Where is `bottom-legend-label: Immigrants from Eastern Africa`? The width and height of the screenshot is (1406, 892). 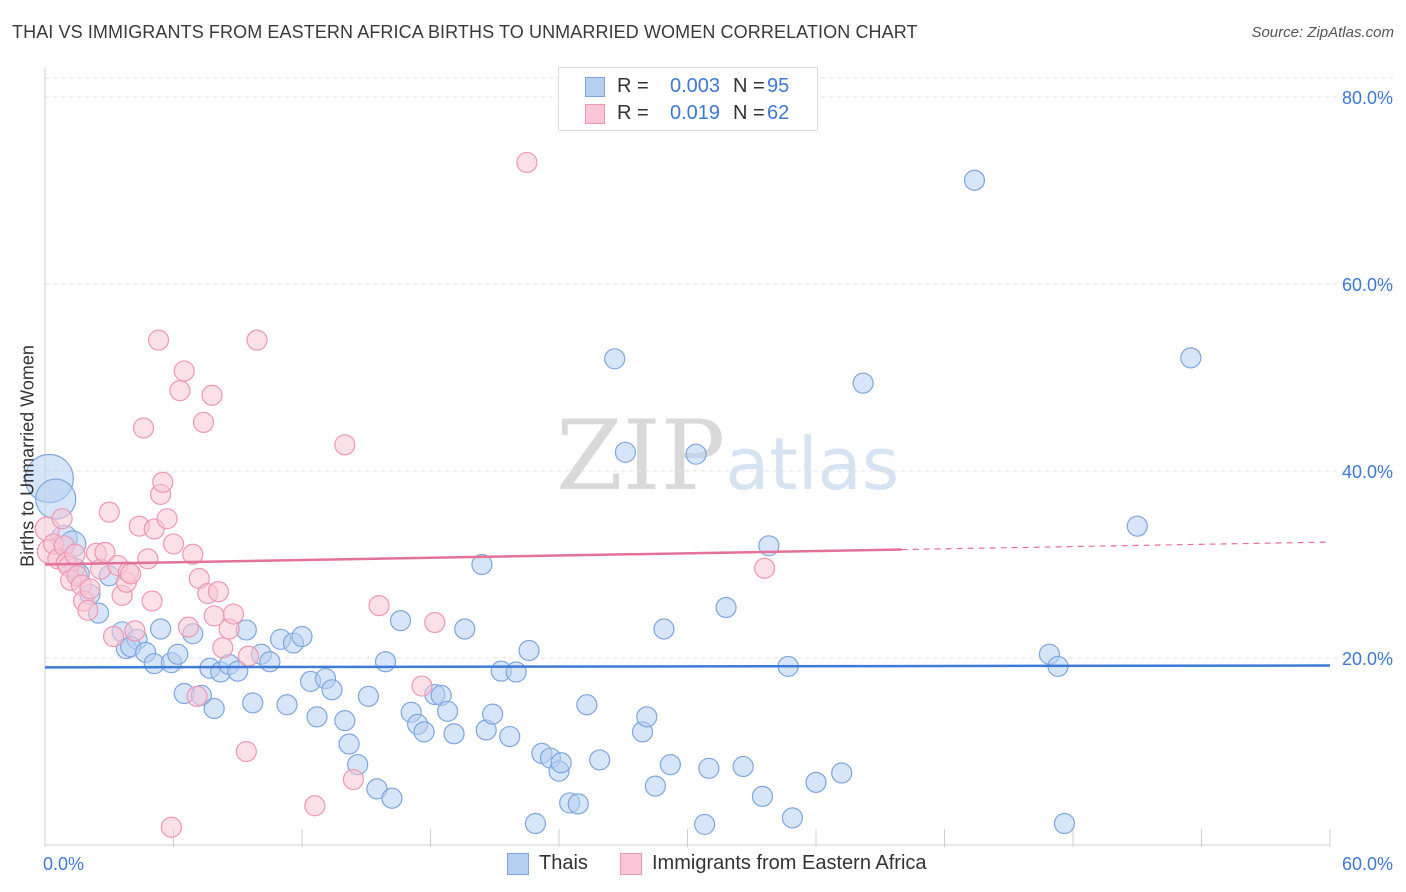
bottom-legend-label: Immigrants from Eastern Africa is located at coordinates (789, 863).